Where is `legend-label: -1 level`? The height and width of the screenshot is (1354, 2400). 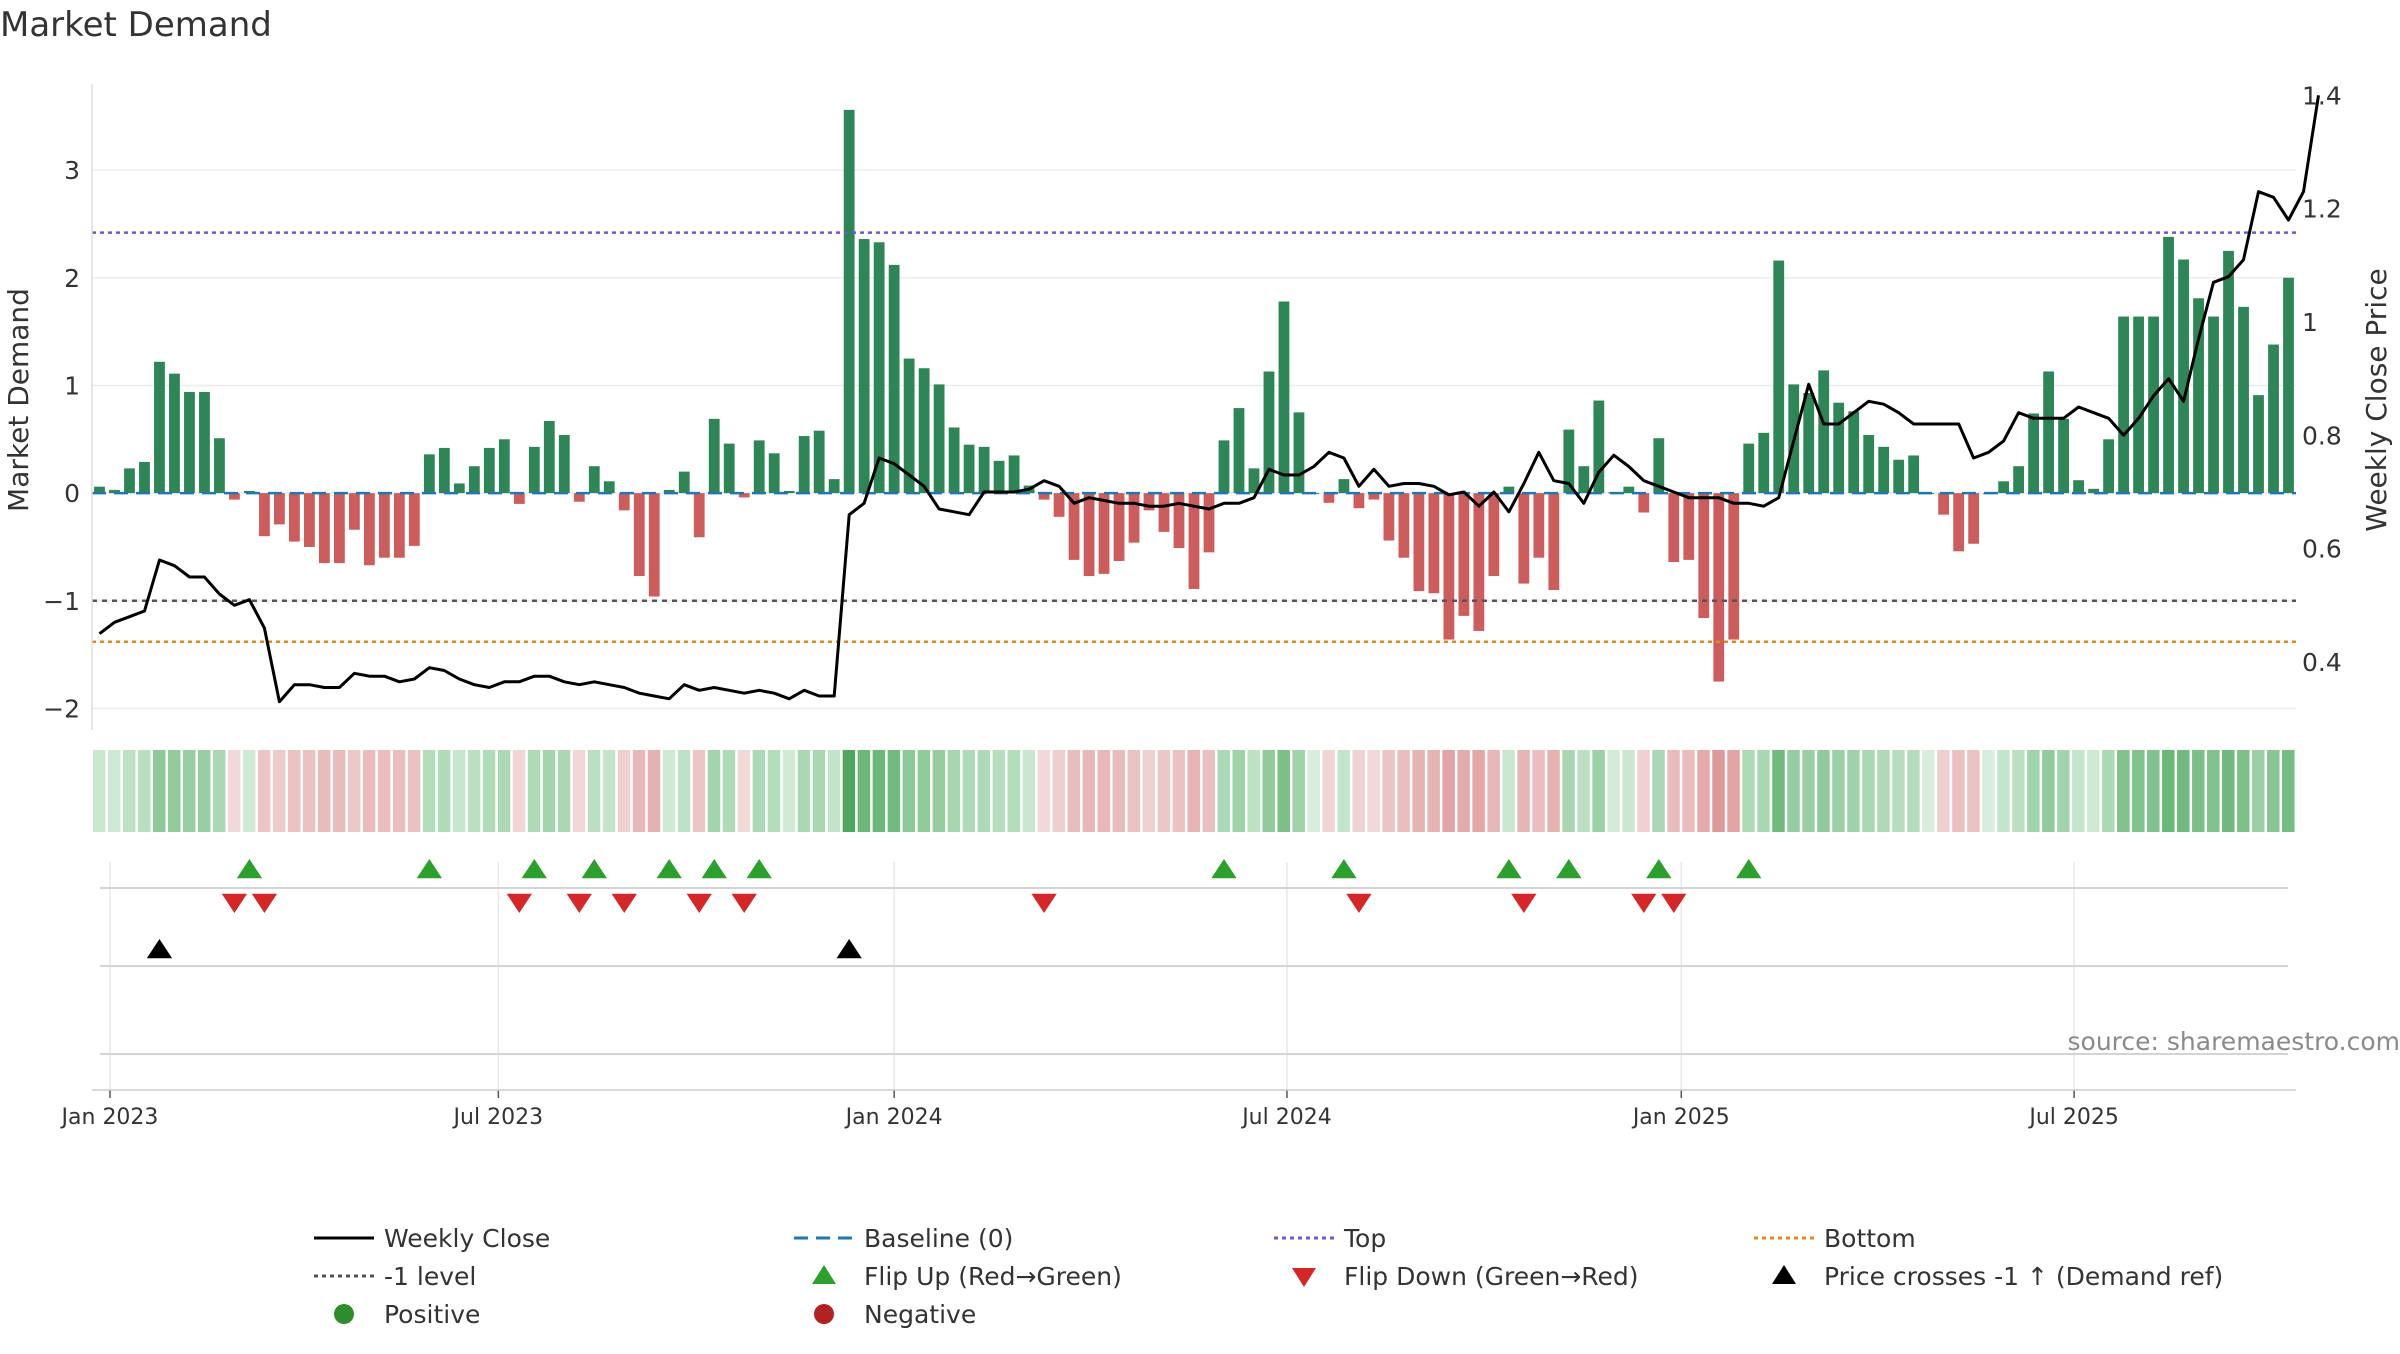
legend-label: -1 level is located at coordinates (430, 1276).